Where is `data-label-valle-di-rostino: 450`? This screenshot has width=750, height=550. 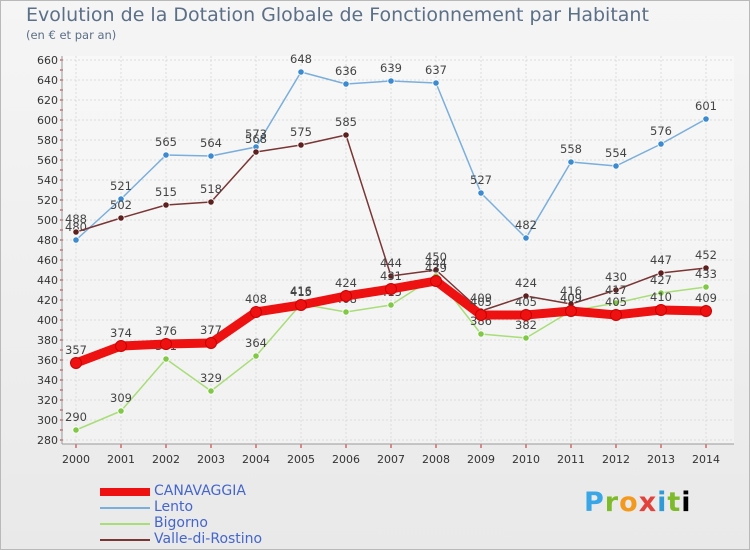 data-label-valle-di-rostino: 450 is located at coordinates (436, 257).